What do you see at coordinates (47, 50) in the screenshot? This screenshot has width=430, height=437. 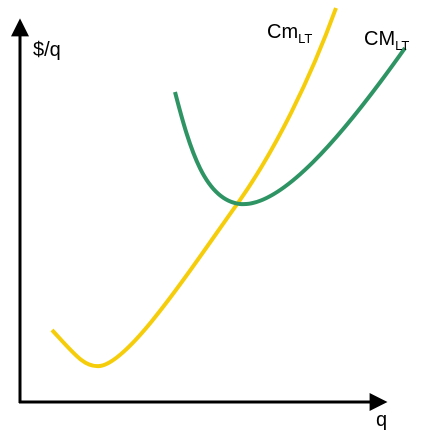 I see `y-axis-label: $/q` at bounding box center [47, 50].